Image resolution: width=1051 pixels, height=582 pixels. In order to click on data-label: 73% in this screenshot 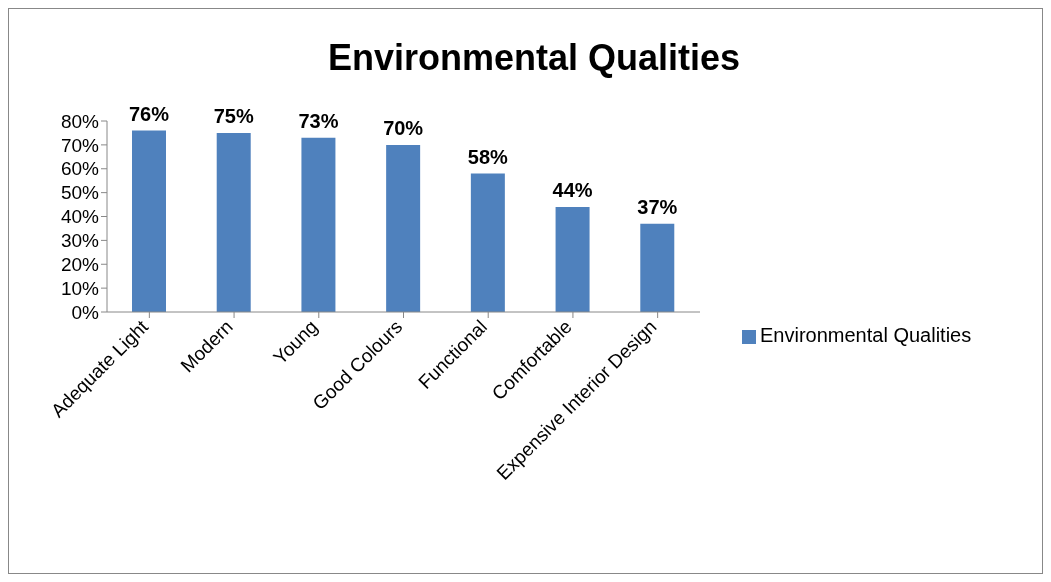, I will do `click(318, 120)`.